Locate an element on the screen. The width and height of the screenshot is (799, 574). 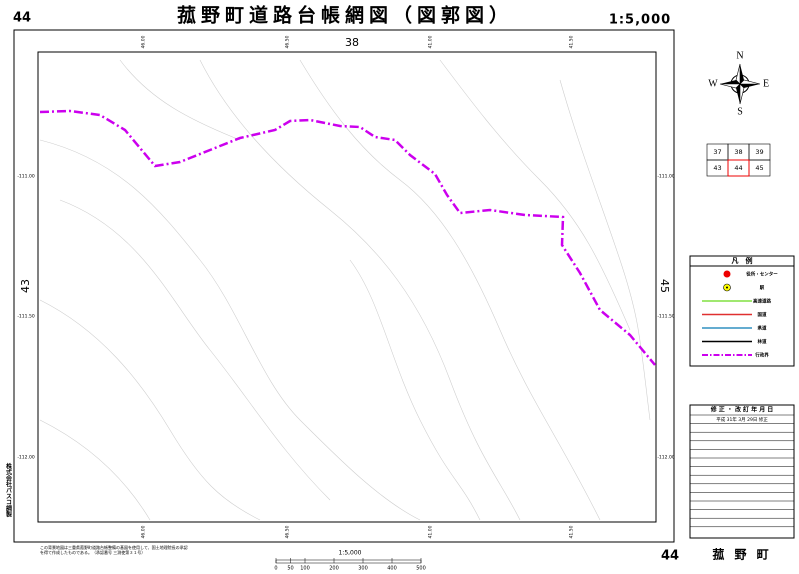
revision-rows: 平成 31年 3月 29日 修正 is located at coordinates (742, 471).